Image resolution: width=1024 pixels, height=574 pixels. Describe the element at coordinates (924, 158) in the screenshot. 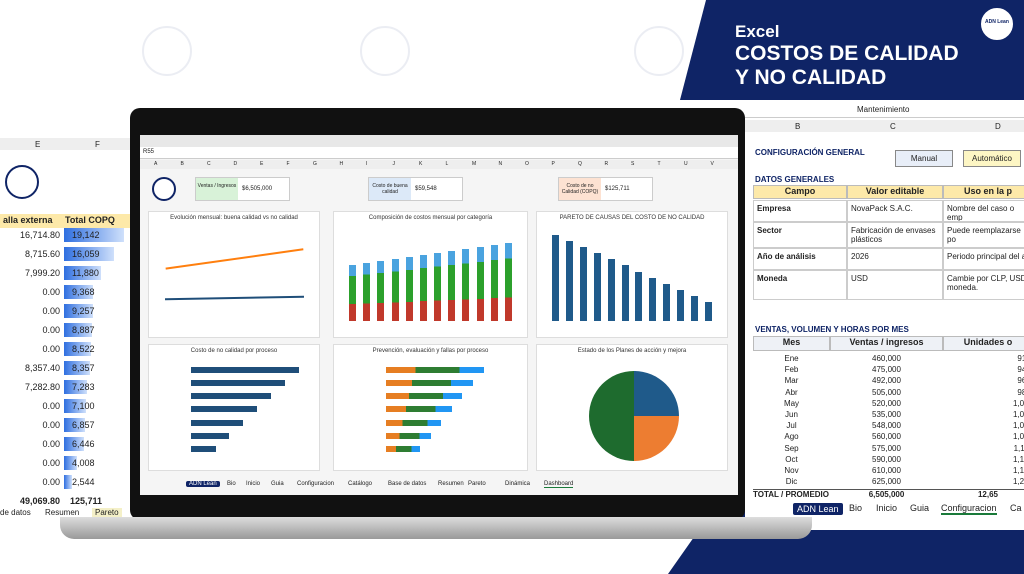

I see `mode-button: Manual` at that location.